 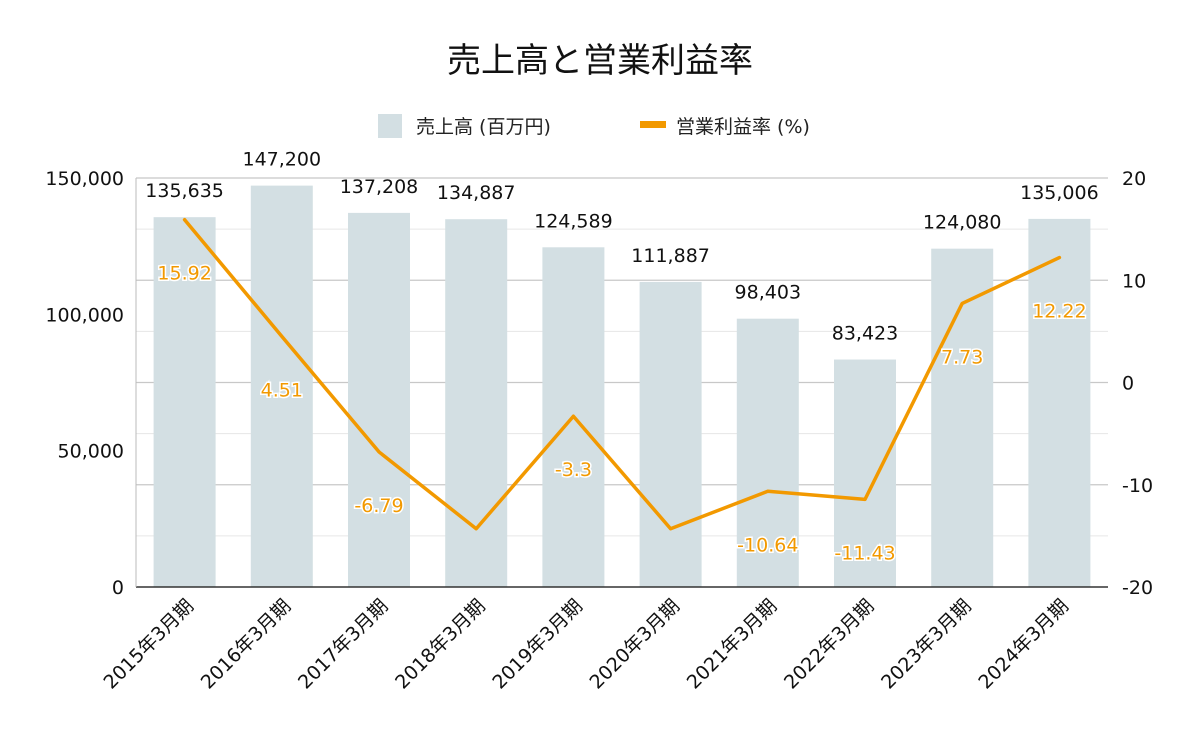 What do you see at coordinates (1137, 588) in the screenshot?
I see `right-tick-label: -20` at bounding box center [1137, 588].